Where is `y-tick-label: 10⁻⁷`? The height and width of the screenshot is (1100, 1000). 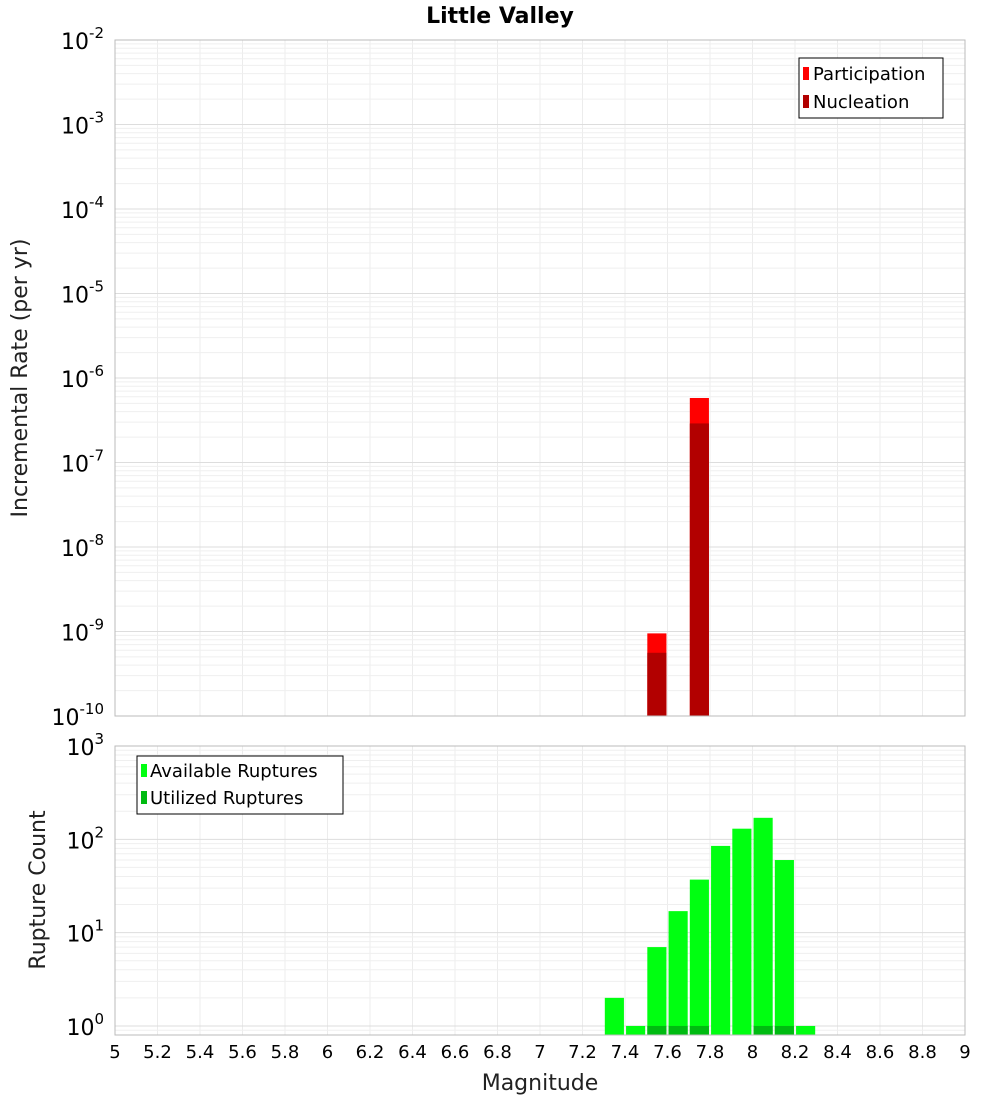 y-tick-label: 10⁻⁷ is located at coordinates (82, 462).